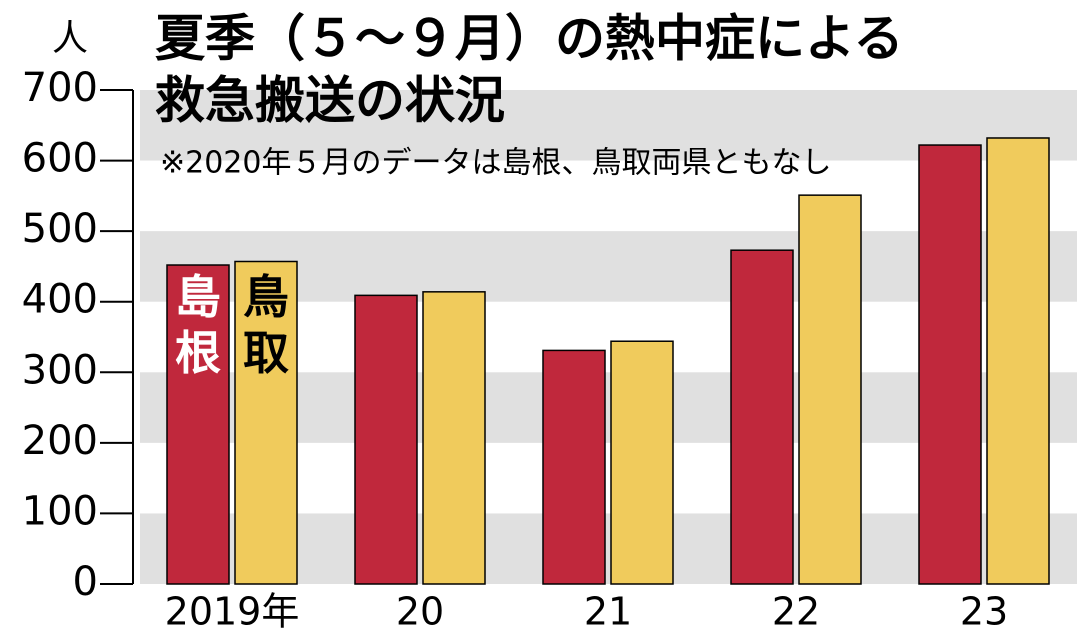 Image resolution: width=1077 pixels, height=641 pixels. What do you see at coordinates (85, 582) in the screenshot?
I see `y-tick-label: 0` at bounding box center [85, 582].